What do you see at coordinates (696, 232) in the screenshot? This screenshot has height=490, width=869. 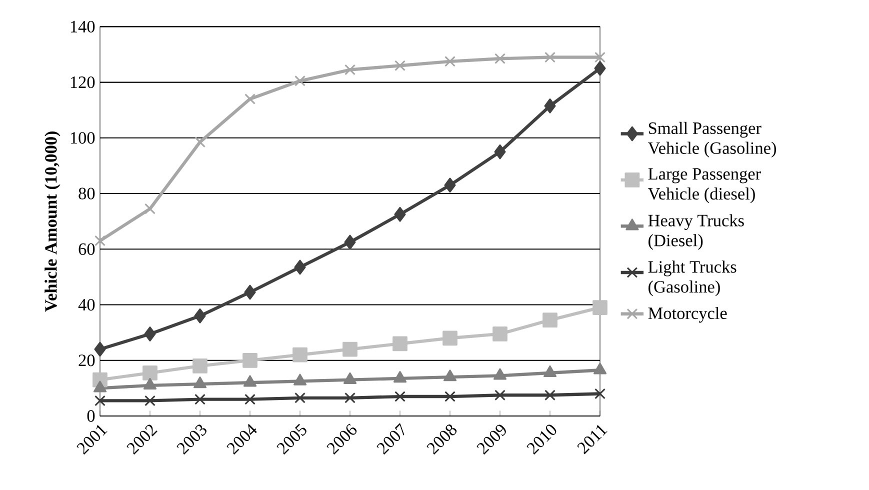 I see `legend-label: Heavy Trucks (Diesel)` at bounding box center [696, 232].